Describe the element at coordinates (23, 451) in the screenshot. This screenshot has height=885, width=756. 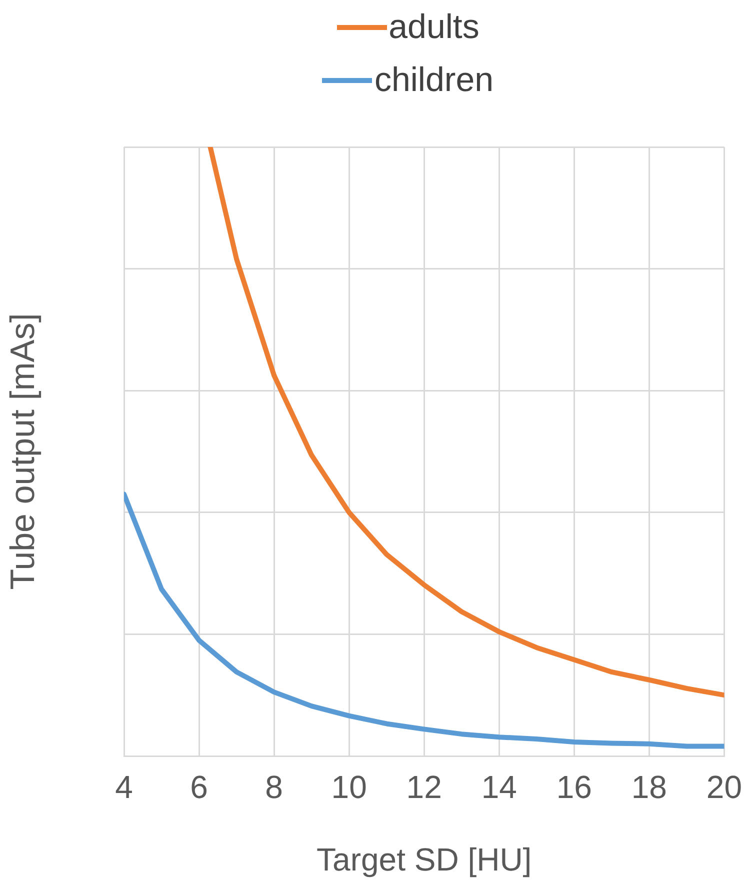
I see `y-axis-title: Tube output [mAs]` at that location.